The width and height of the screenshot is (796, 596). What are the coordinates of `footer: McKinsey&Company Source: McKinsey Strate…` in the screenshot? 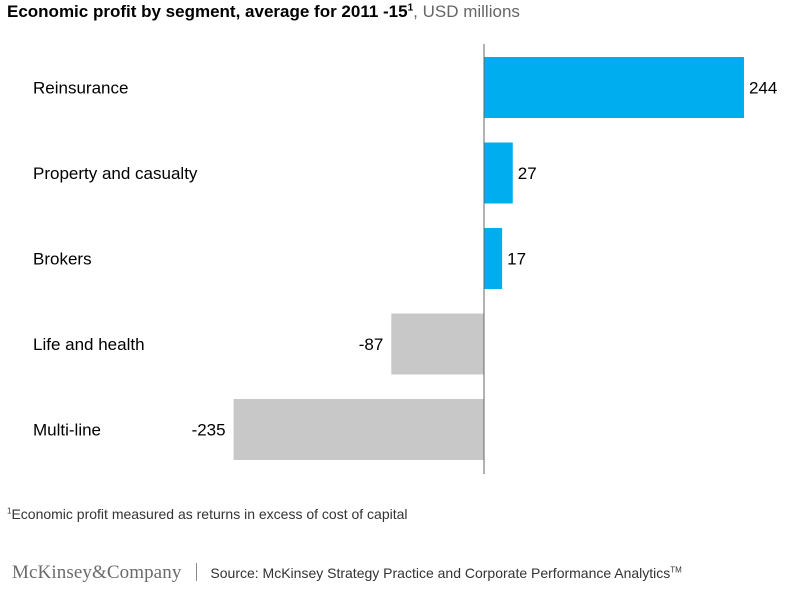 It's located at (347, 572).